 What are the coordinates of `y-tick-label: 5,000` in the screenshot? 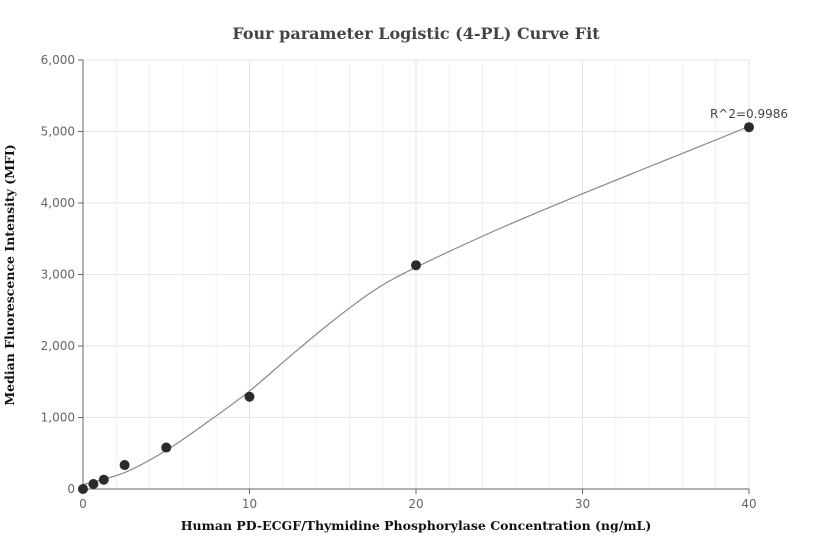 It's located at (58, 132).